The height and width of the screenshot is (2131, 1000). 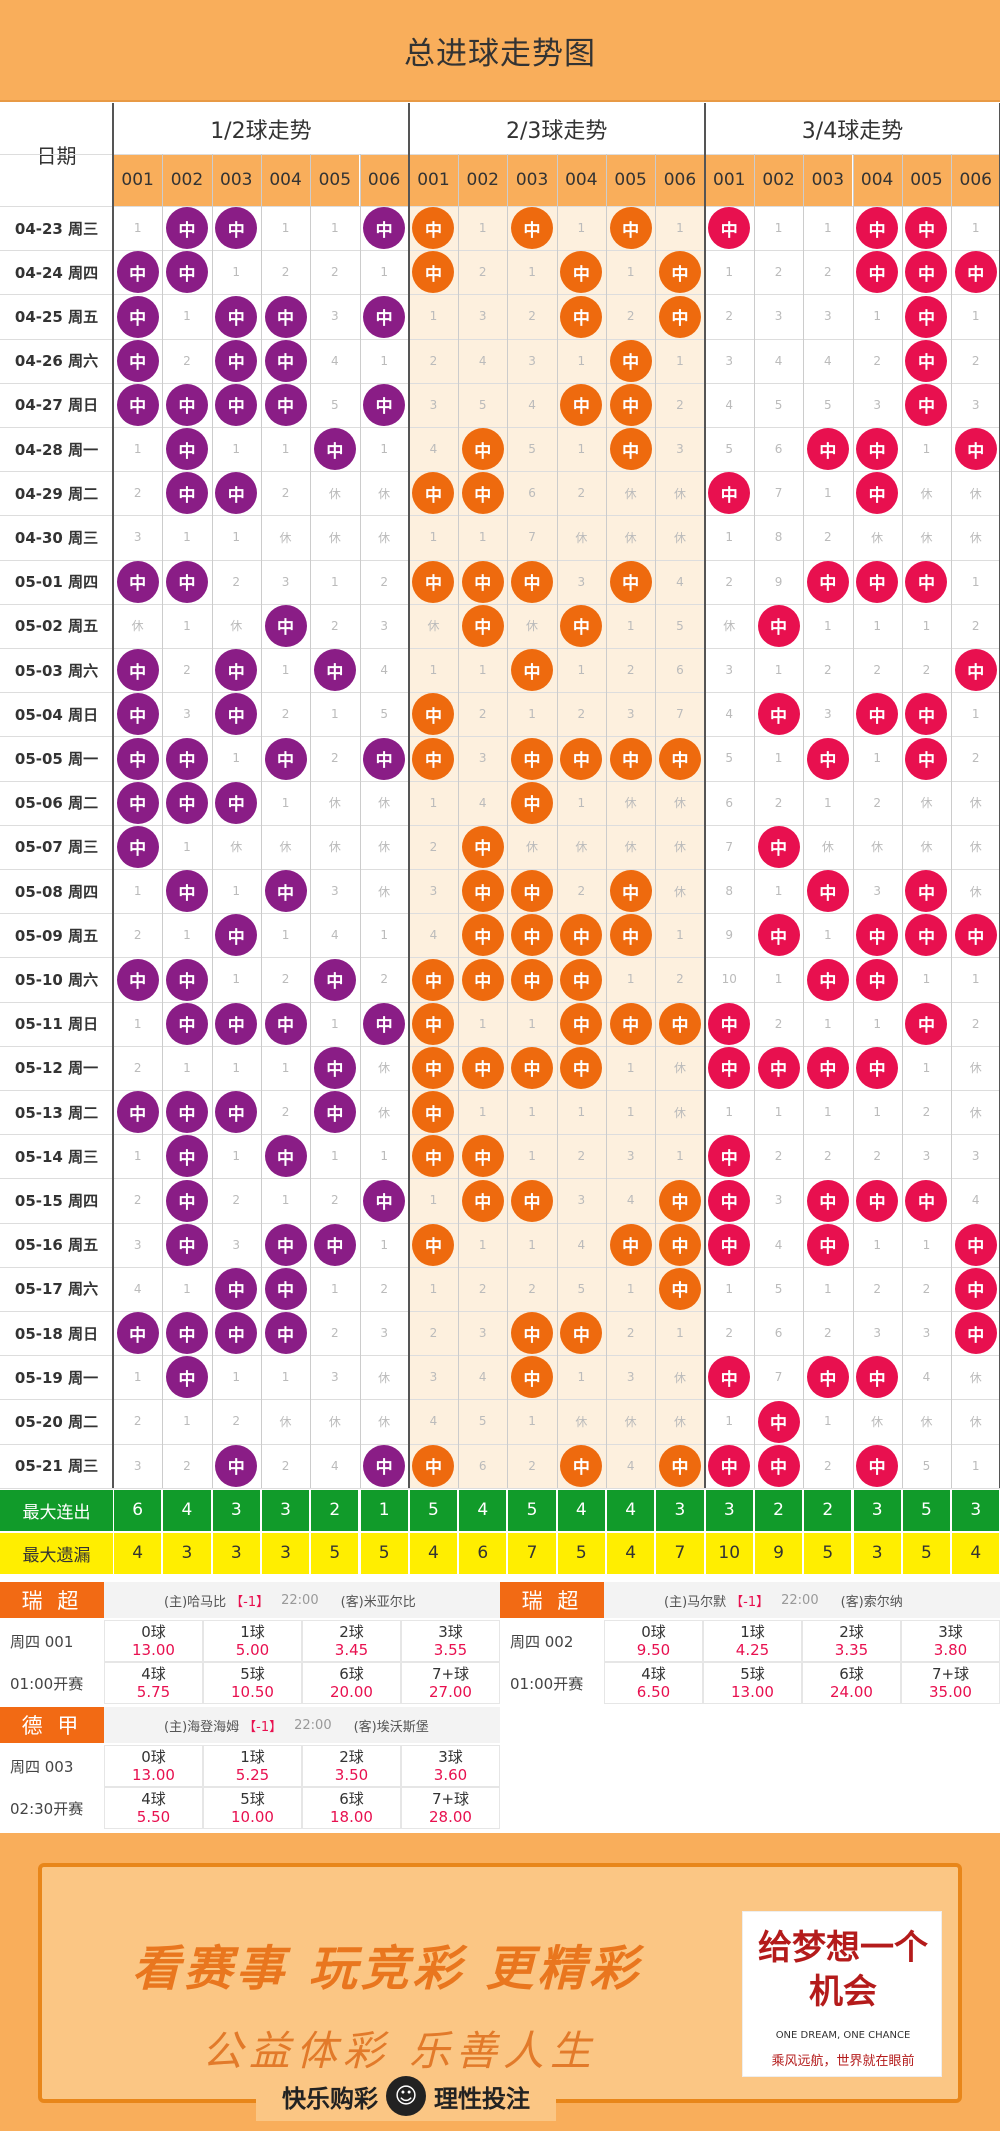 What do you see at coordinates (483, 180) in the screenshot?
I see `column-code: 002` at bounding box center [483, 180].